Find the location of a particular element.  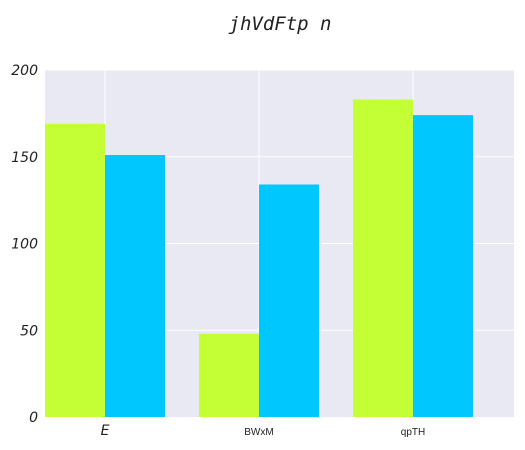

y-tick-label: 100 is located at coordinates (24, 245).